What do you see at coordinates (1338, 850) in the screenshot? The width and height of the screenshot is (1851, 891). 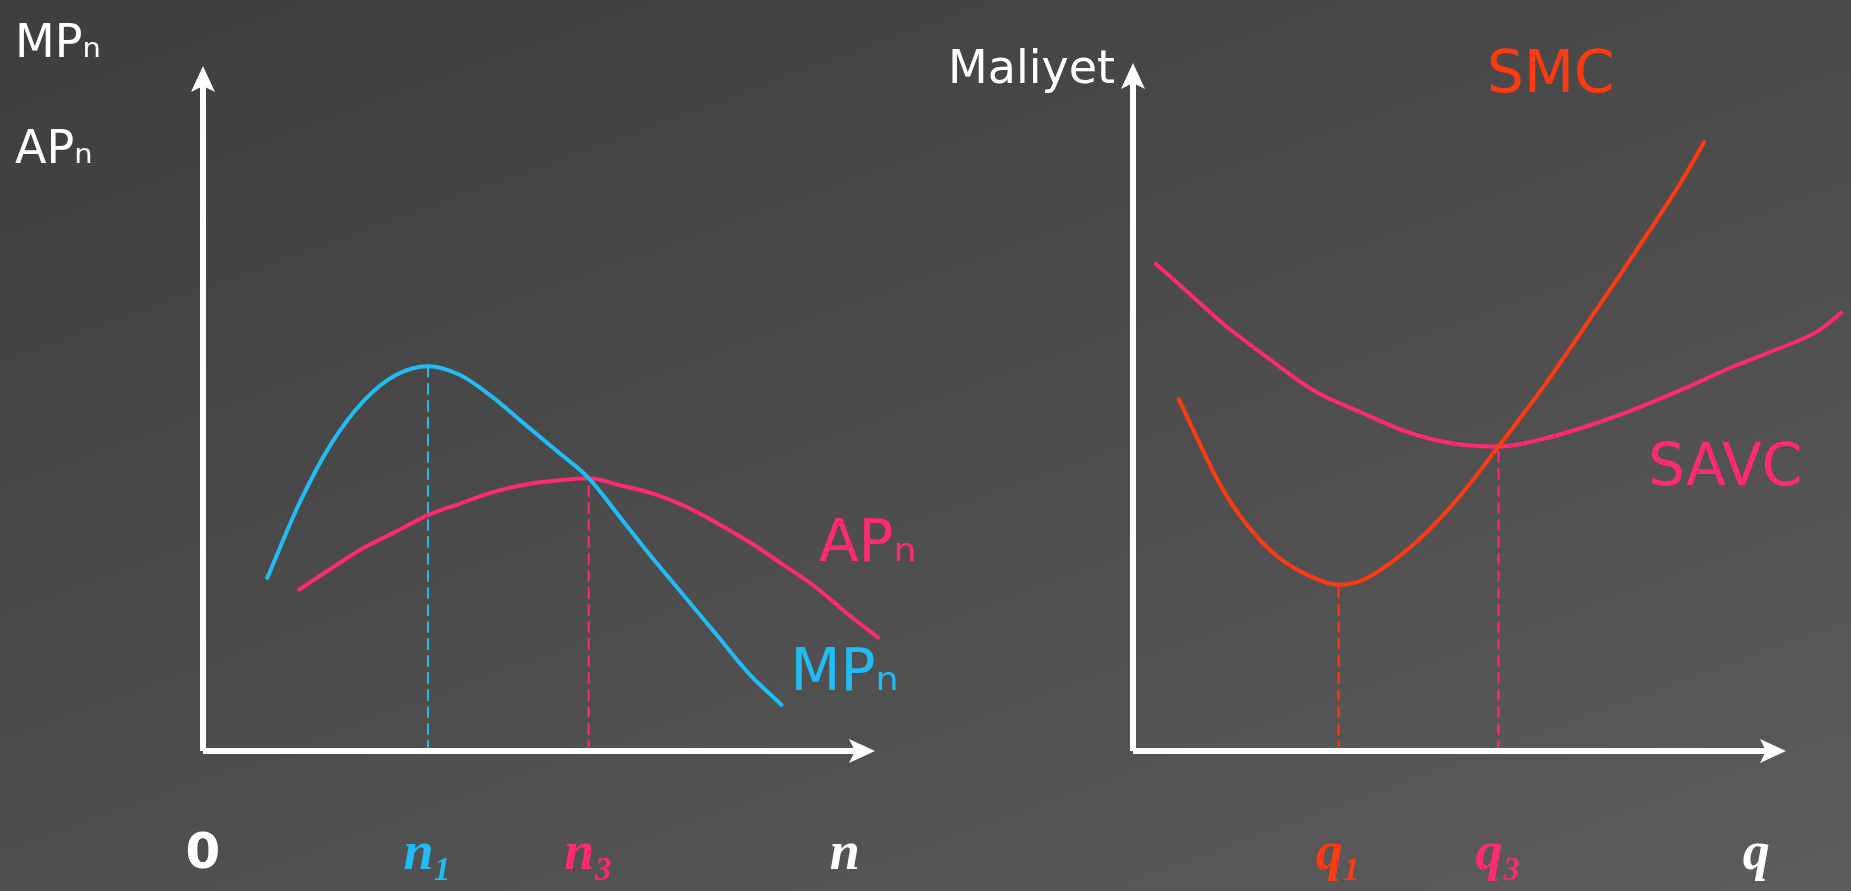 I see `x-tick-label: q₁` at bounding box center [1338, 850].